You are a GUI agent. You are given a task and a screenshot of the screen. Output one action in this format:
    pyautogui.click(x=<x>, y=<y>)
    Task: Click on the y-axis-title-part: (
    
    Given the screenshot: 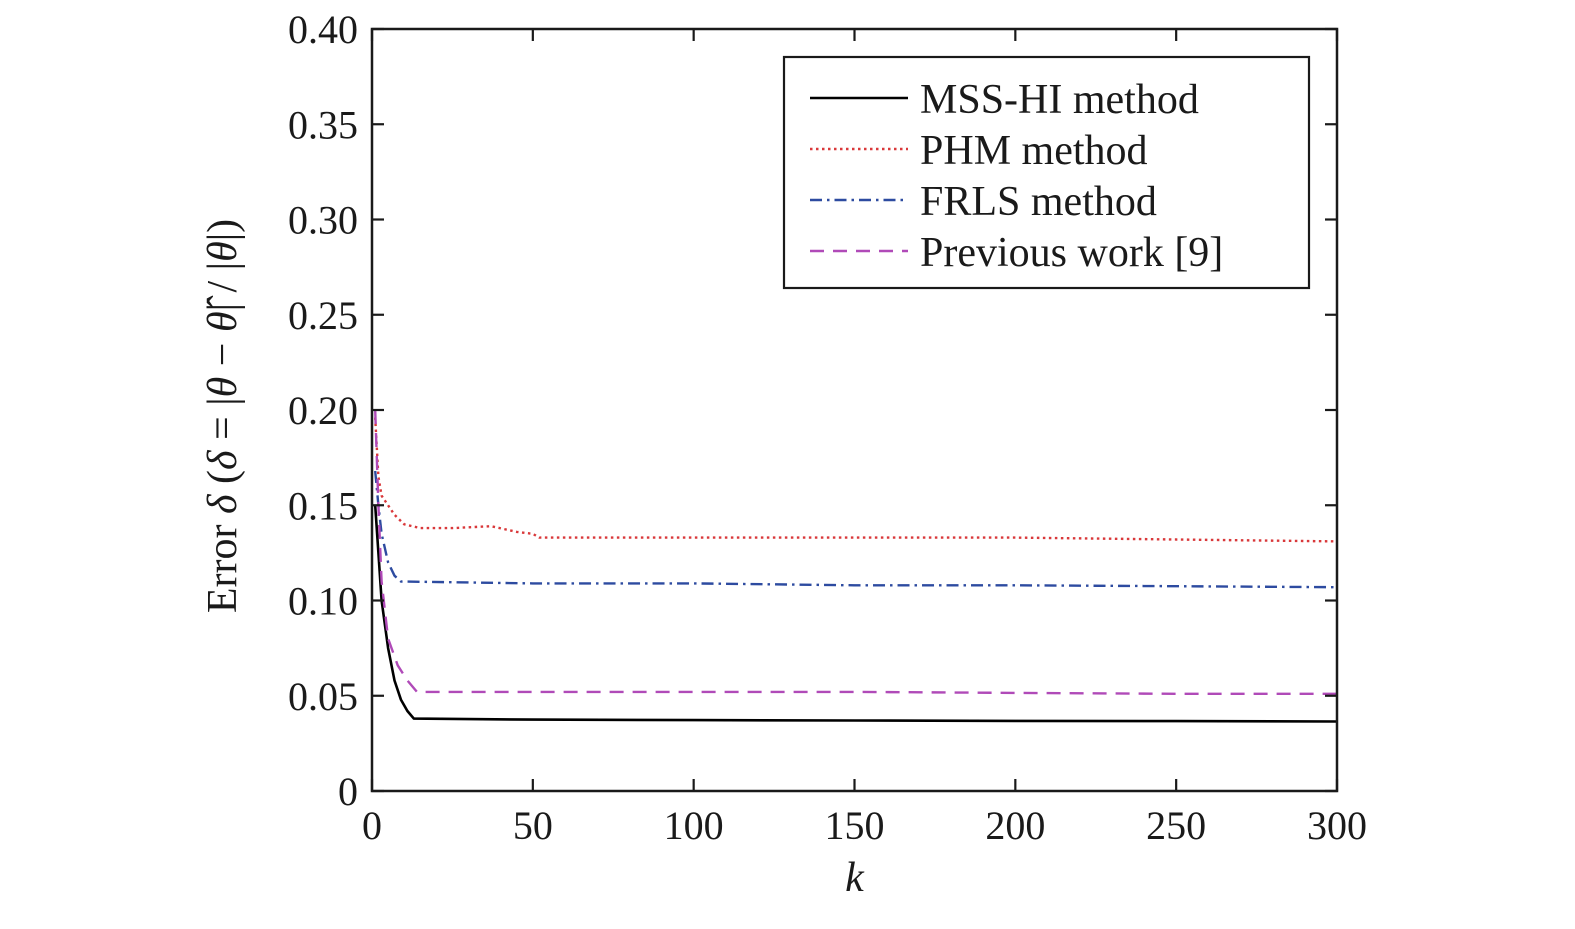 What is the action you would take?
    pyautogui.click(x=223, y=482)
    